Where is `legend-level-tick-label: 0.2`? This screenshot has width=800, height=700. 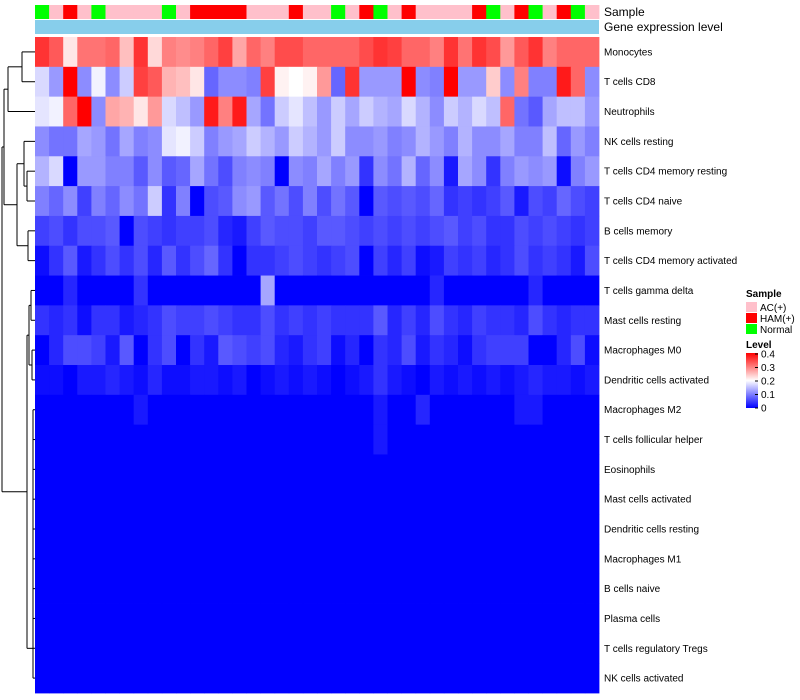
legend-level-tick-label: 0.2 is located at coordinates (768, 382).